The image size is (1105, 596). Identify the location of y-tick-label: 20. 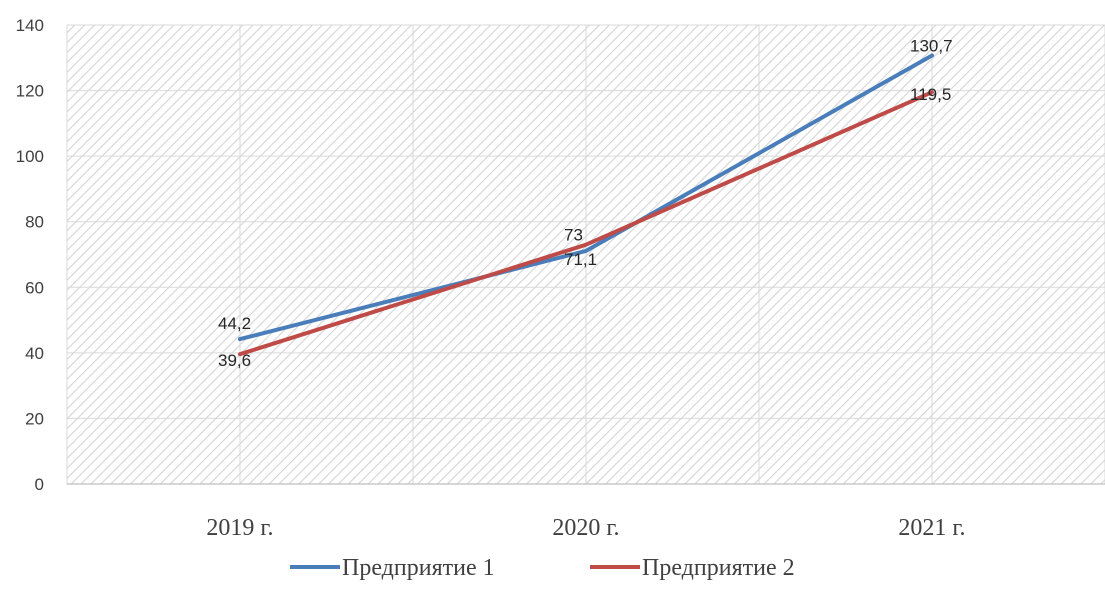
(34, 418).